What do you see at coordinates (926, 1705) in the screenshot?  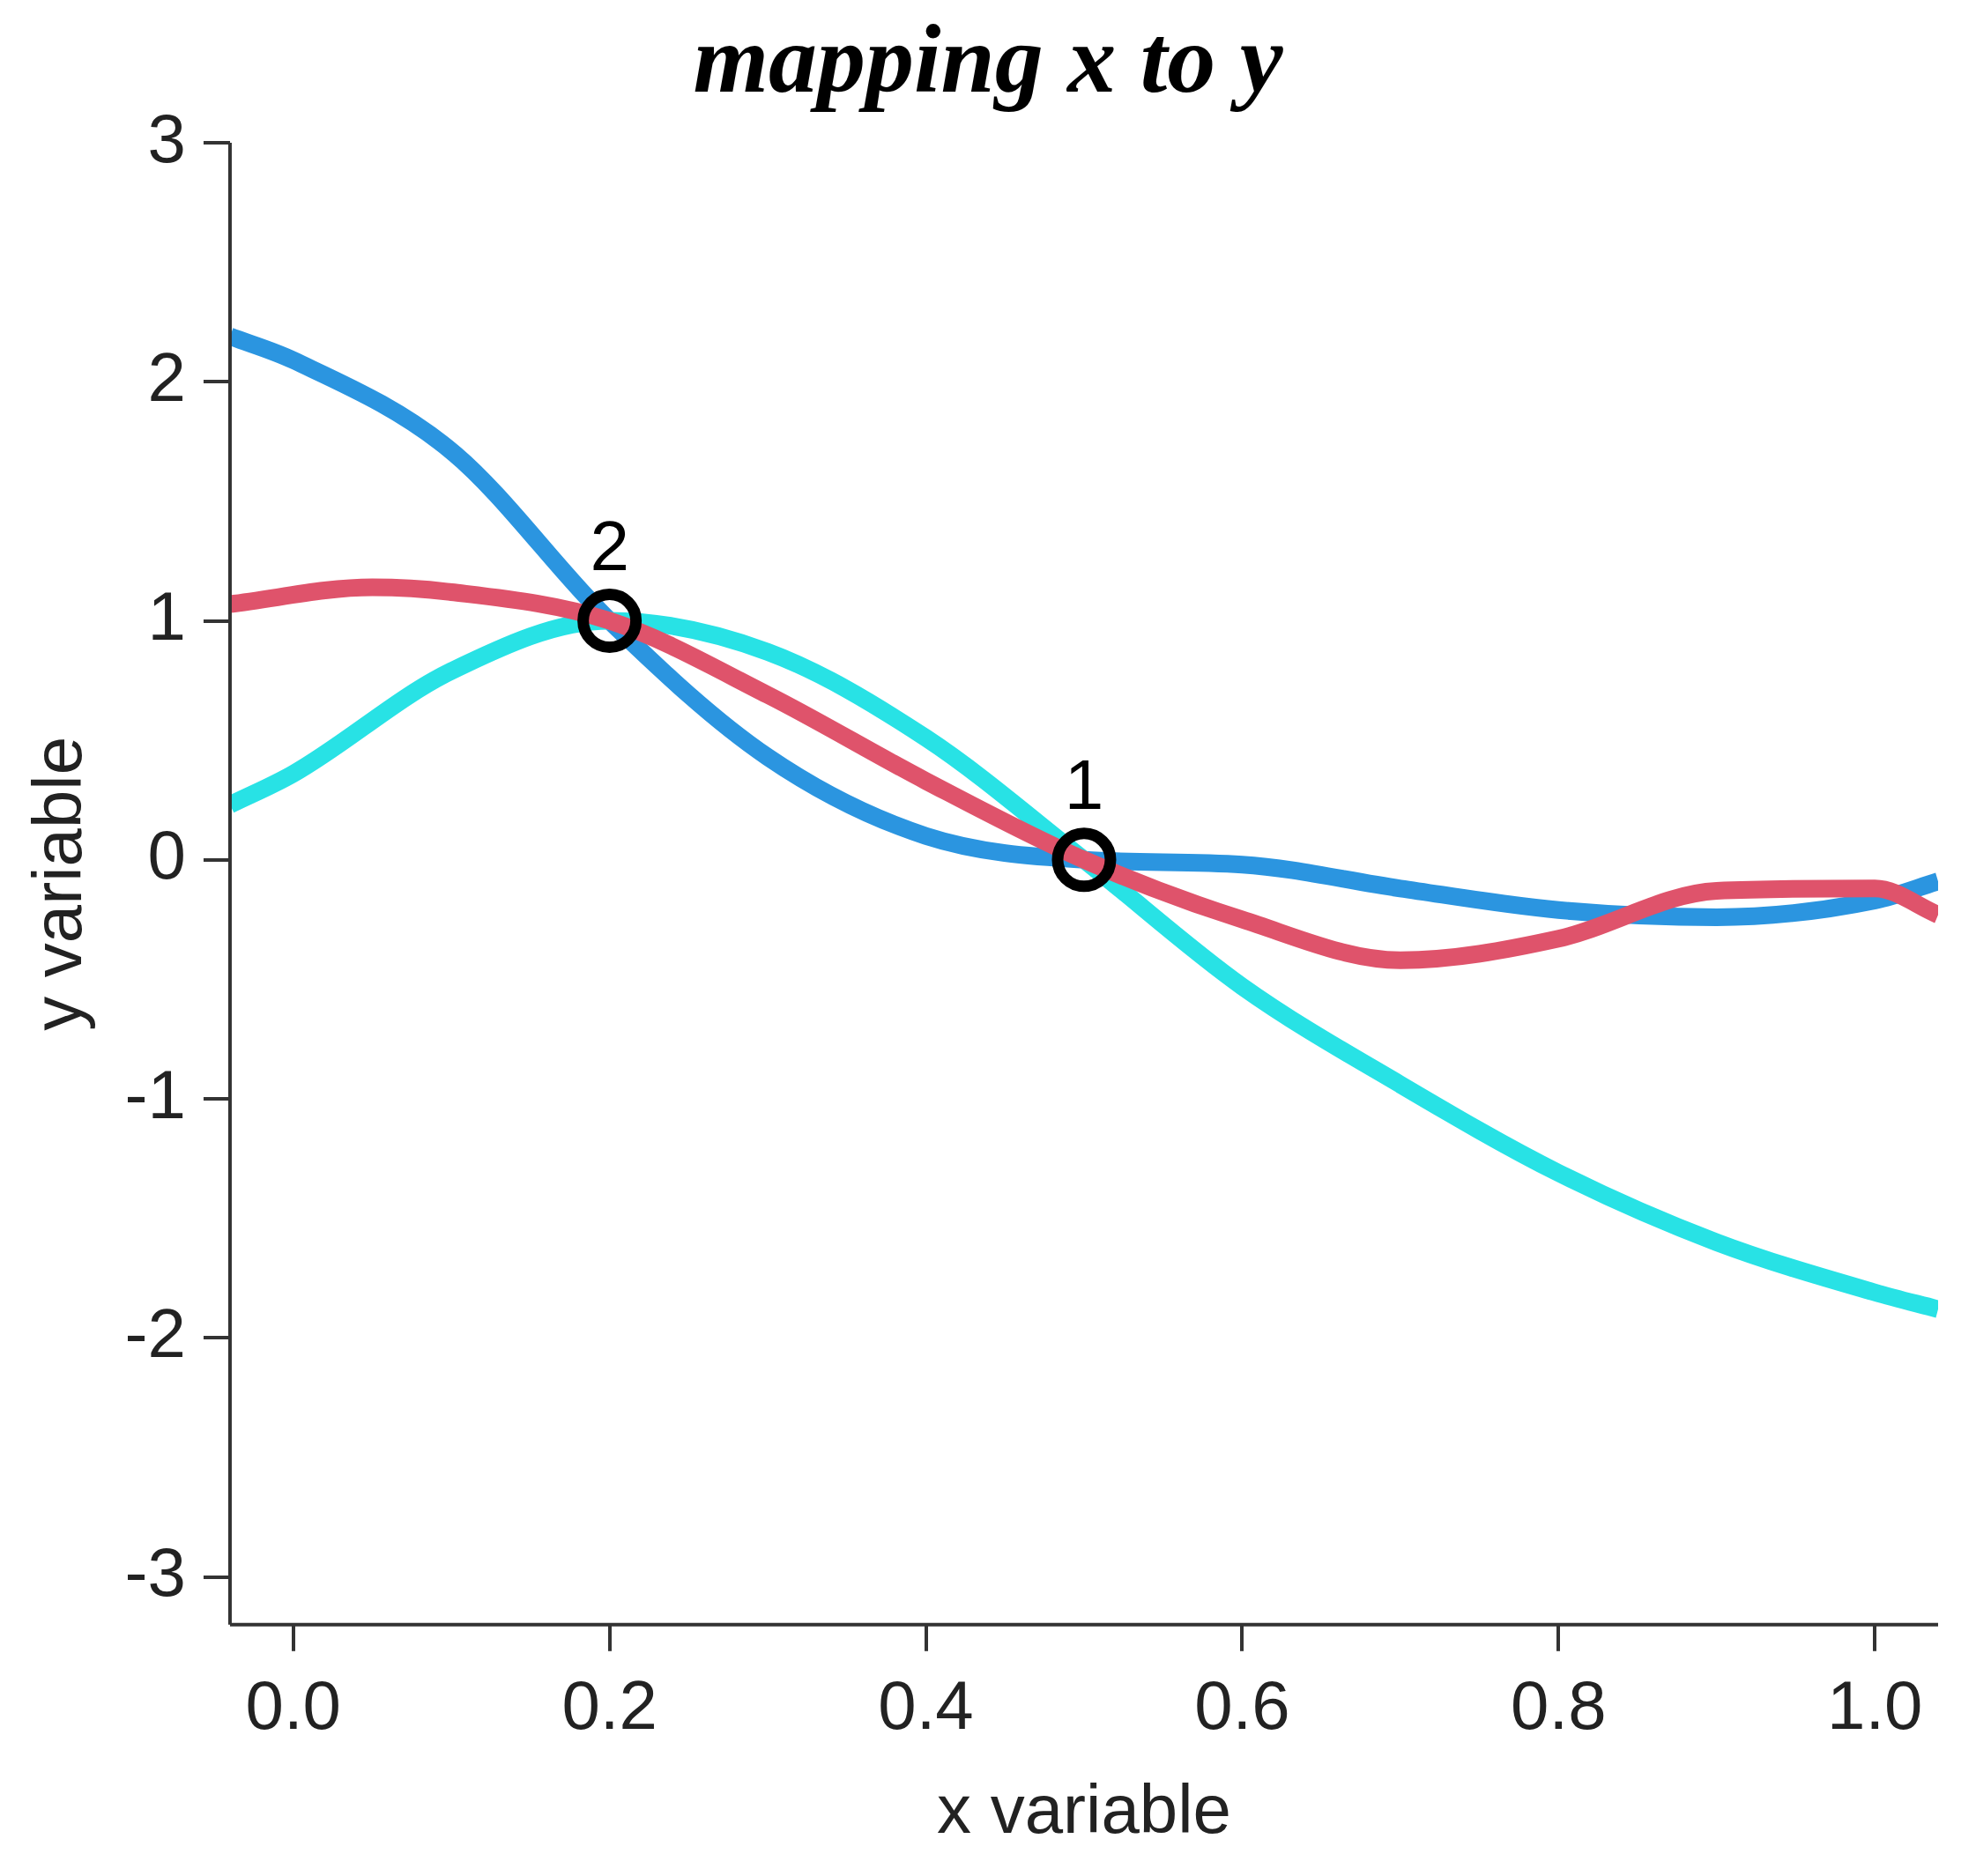 I see `x-tick-label: 0.4` at bounding box center [926, 1705].